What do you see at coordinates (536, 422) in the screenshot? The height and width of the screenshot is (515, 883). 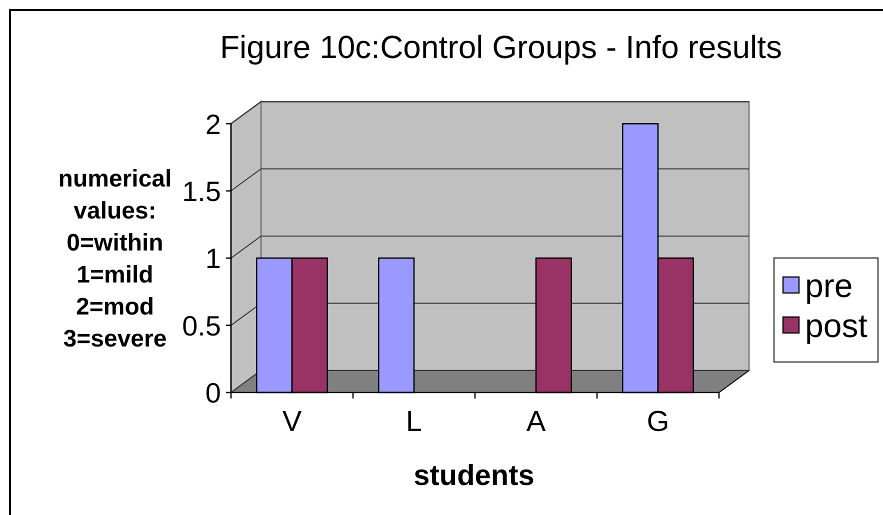 I see `x-tick-label: A` at bounding box center [536, 422].